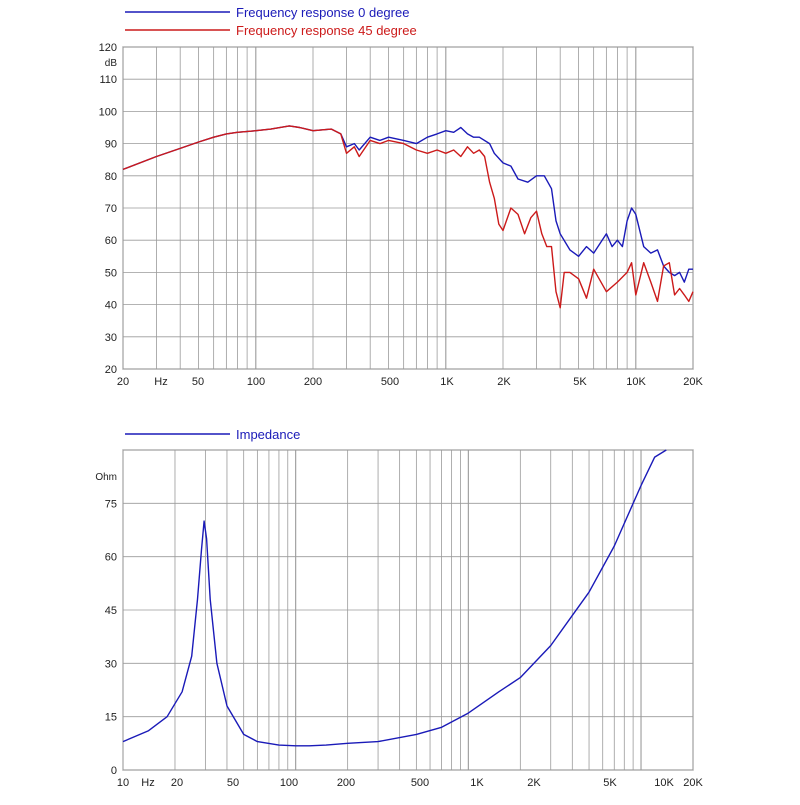  Describe the element at coordinates (111, 63) in the screenshot. I see `y-axis-unit-label: dB` at that location.